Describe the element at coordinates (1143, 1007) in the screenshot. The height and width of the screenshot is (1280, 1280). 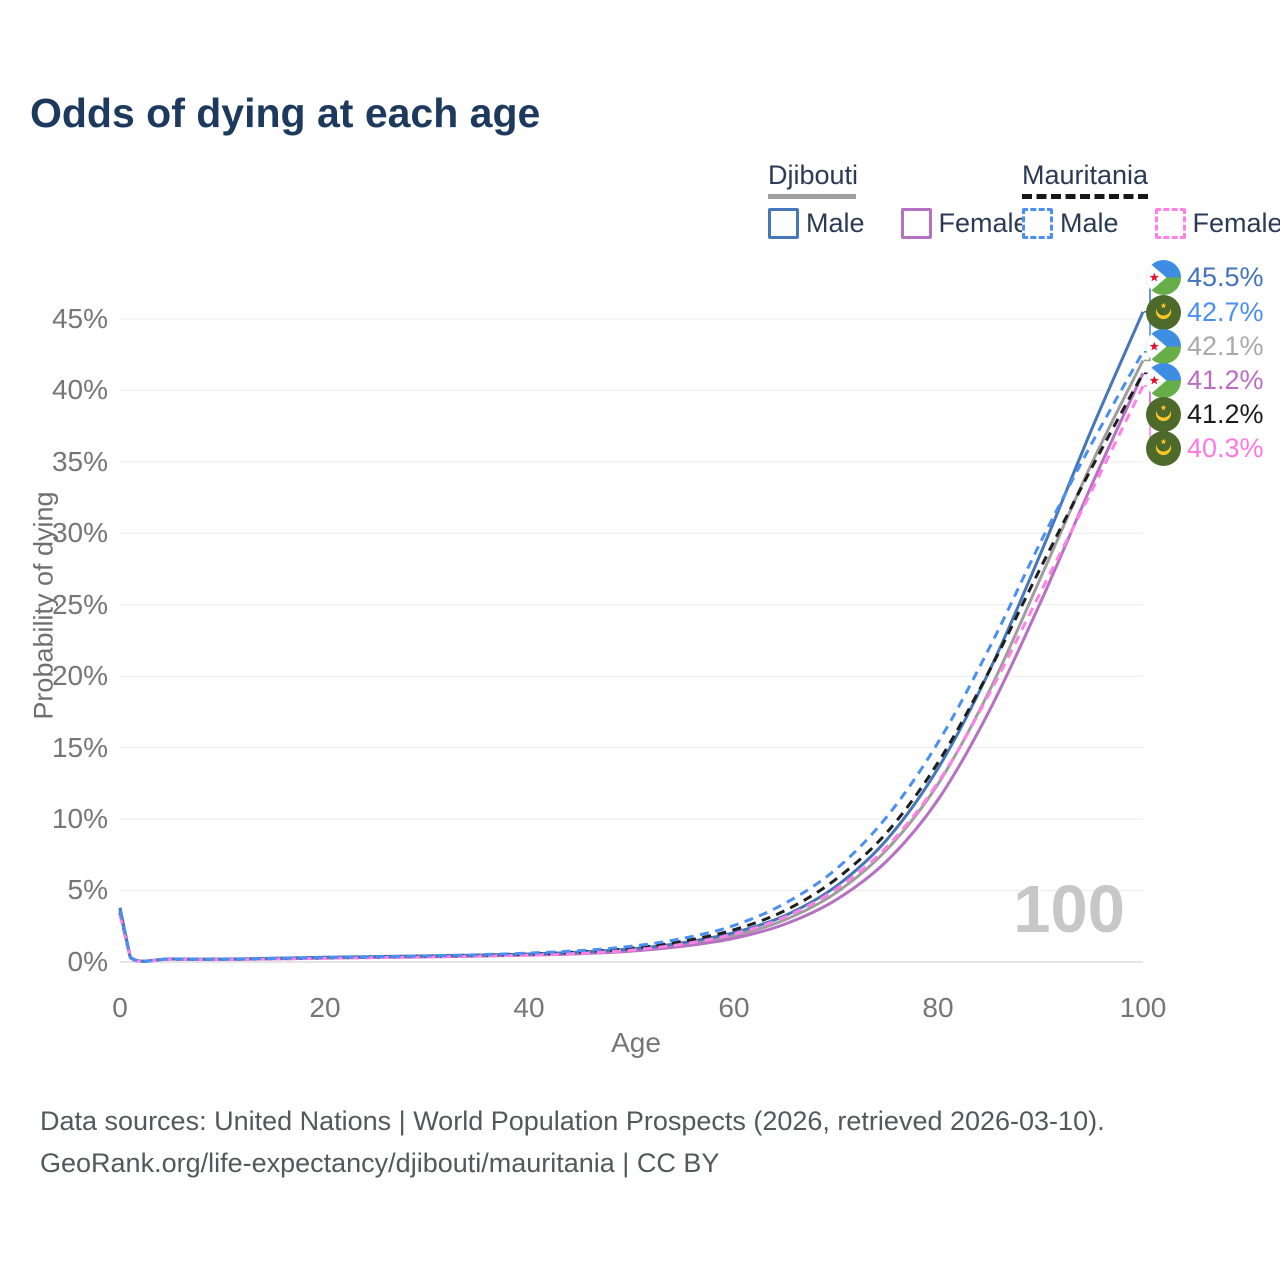
I see `x-tick: 100` at that location.